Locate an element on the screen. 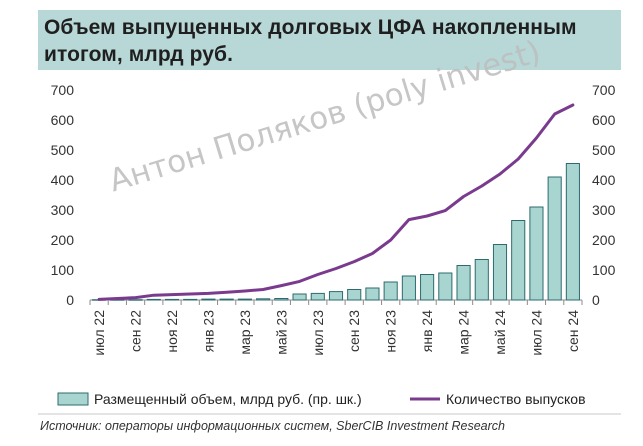 The height and width of the screenshot is (446, 643). y-left-tick-label: 600 is located at coordinates (63, 120).